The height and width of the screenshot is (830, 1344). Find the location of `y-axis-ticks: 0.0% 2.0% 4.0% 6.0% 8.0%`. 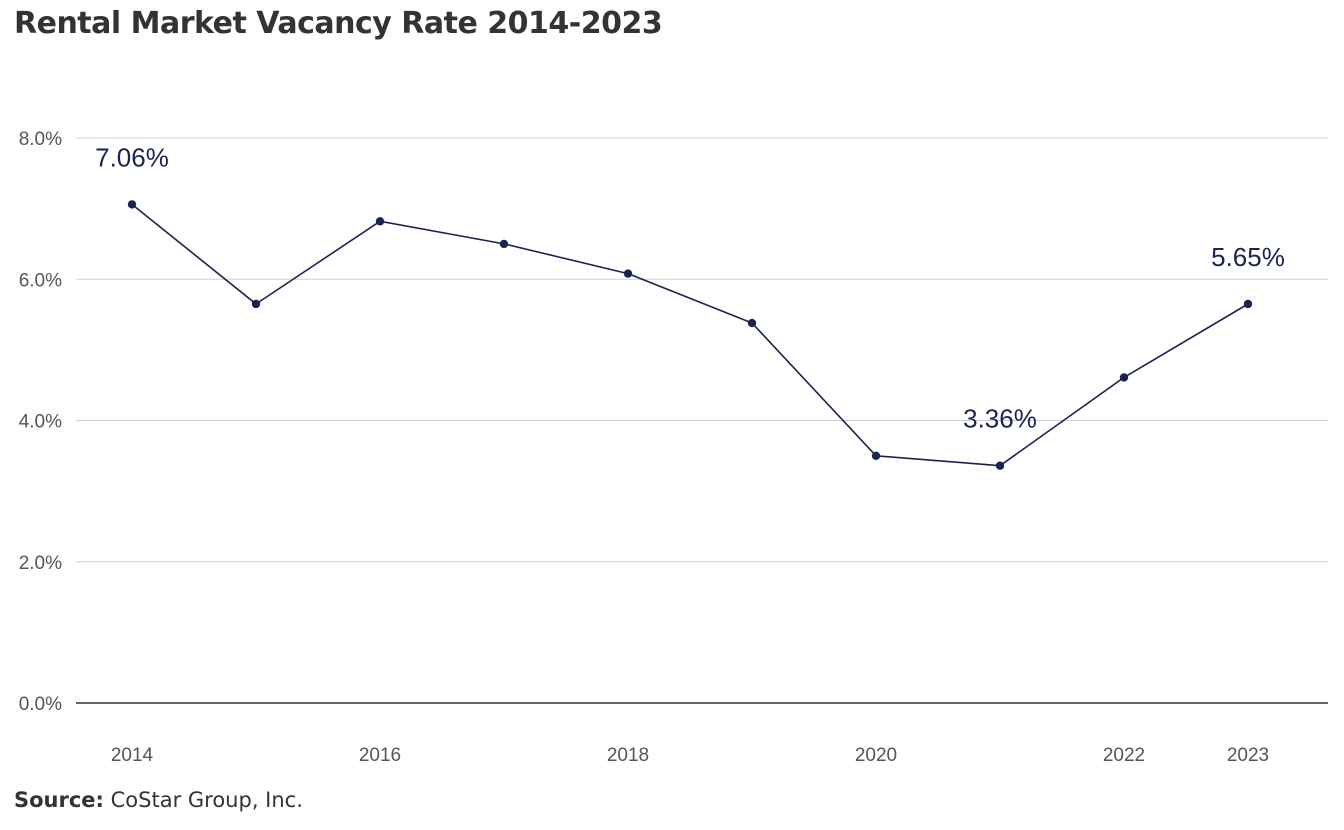

y-axis-ticks: 0.0% 2.0% 4.0% 6.0% 8.0% is located at coordinates (40, 422).